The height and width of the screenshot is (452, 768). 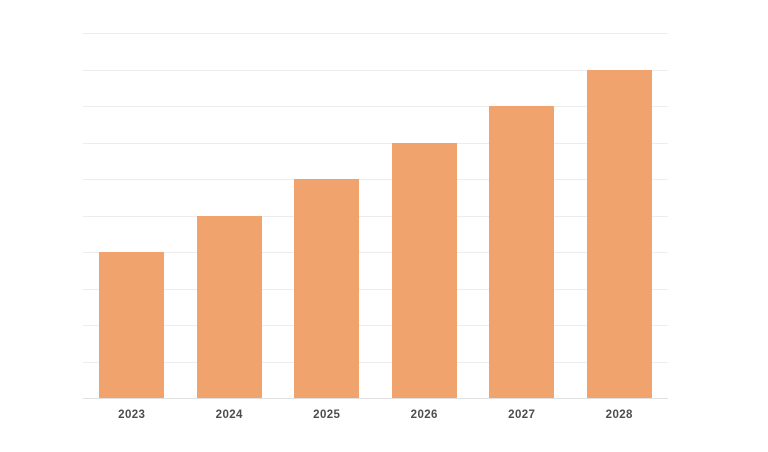 I want to click on bar-2024, so click(x=229, y=306).